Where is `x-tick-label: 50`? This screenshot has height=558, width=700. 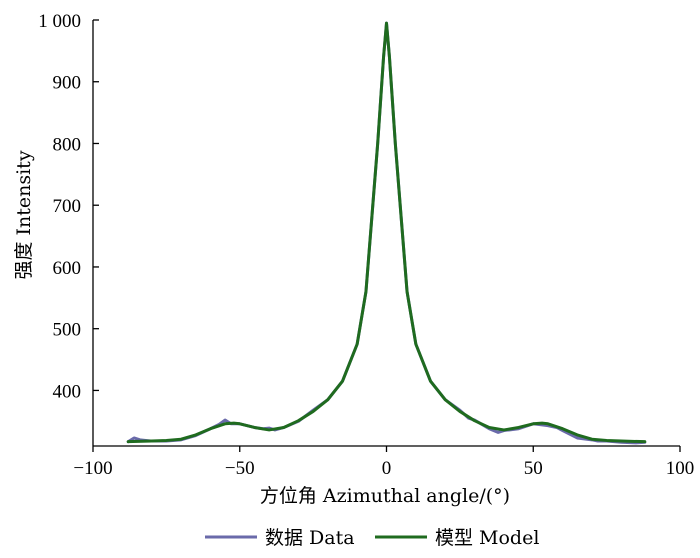 x-tick-label: 50 is located at coordinates (533, 468).